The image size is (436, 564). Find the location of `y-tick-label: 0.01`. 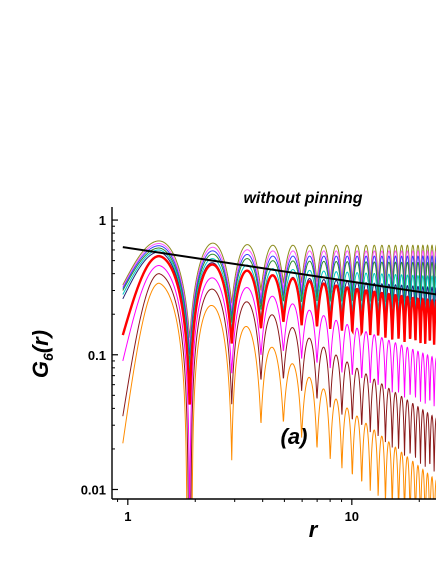

y-tick-label: 0.01 is located at coordinates (93, 489).